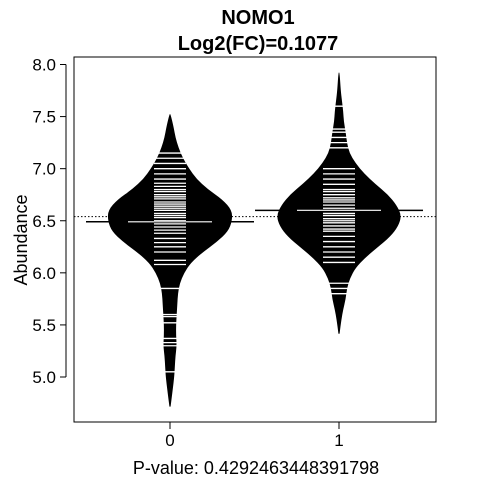  I want to click on x-tick-label: 1, so click(338, 440).